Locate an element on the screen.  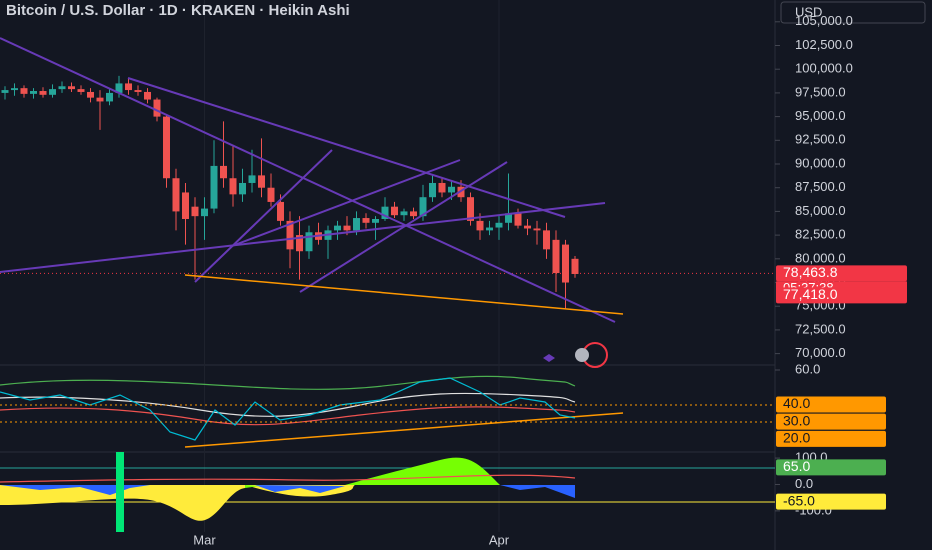
price-badge-label: 40.0 is located at coordinates (796, 403).